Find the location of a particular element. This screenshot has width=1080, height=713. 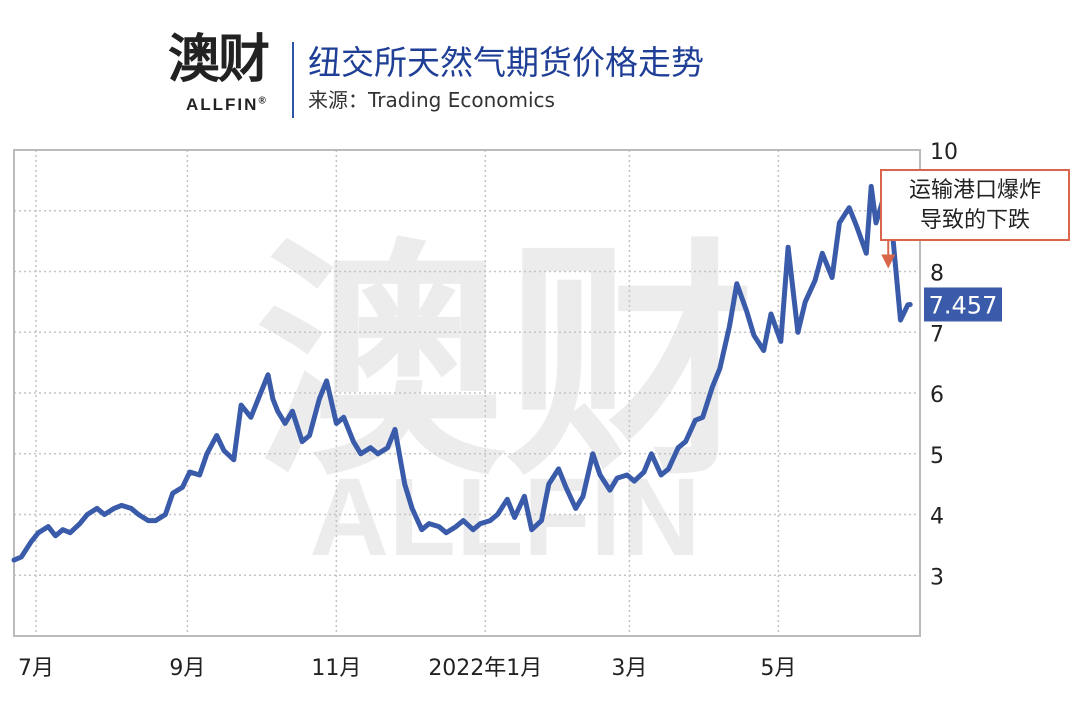

annotation-line-2: 导致的下跌 is located at coordinates (974, 220).